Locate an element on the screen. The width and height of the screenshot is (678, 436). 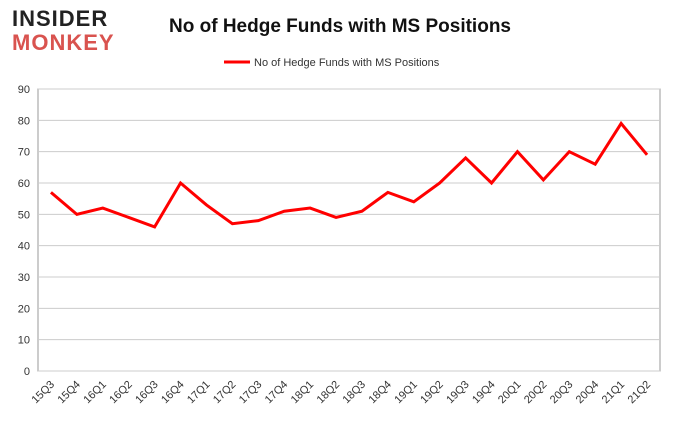
y-tick-label: 10 is located at coordinates (24, 341).